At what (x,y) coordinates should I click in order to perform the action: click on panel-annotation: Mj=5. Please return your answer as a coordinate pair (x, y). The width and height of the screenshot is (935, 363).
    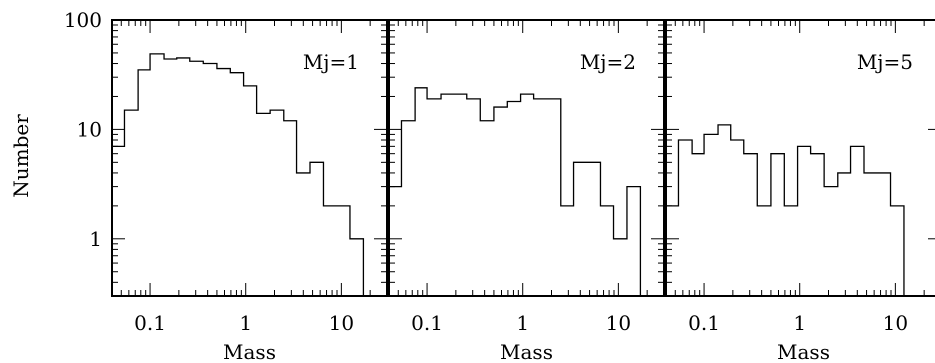
    Looking at the image, I should click on (885, 62).